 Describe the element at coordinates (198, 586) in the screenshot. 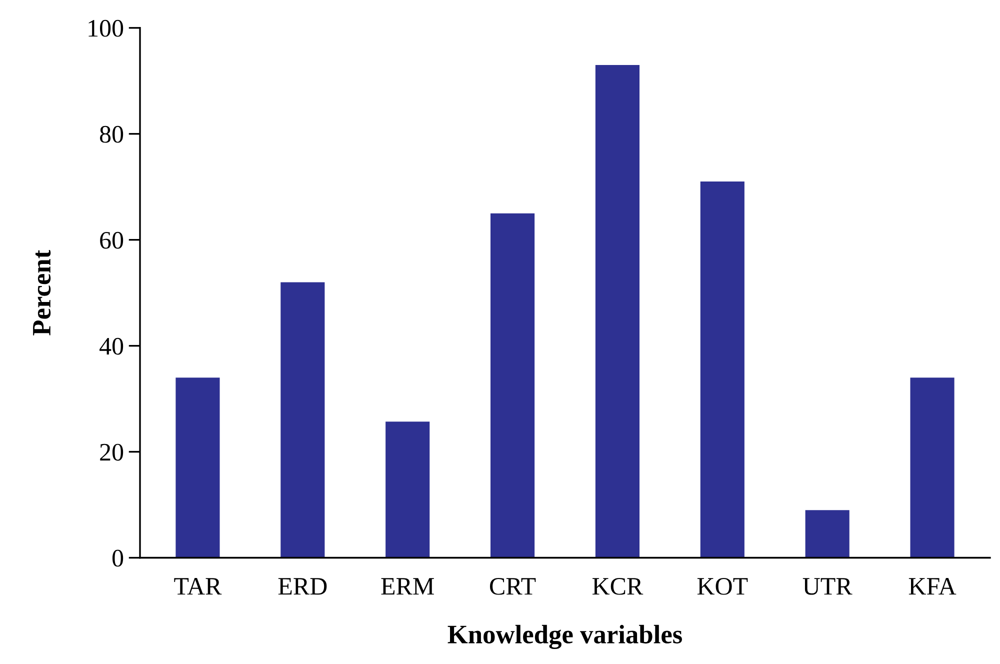

I see `x-tick-label: TAR` at that location.